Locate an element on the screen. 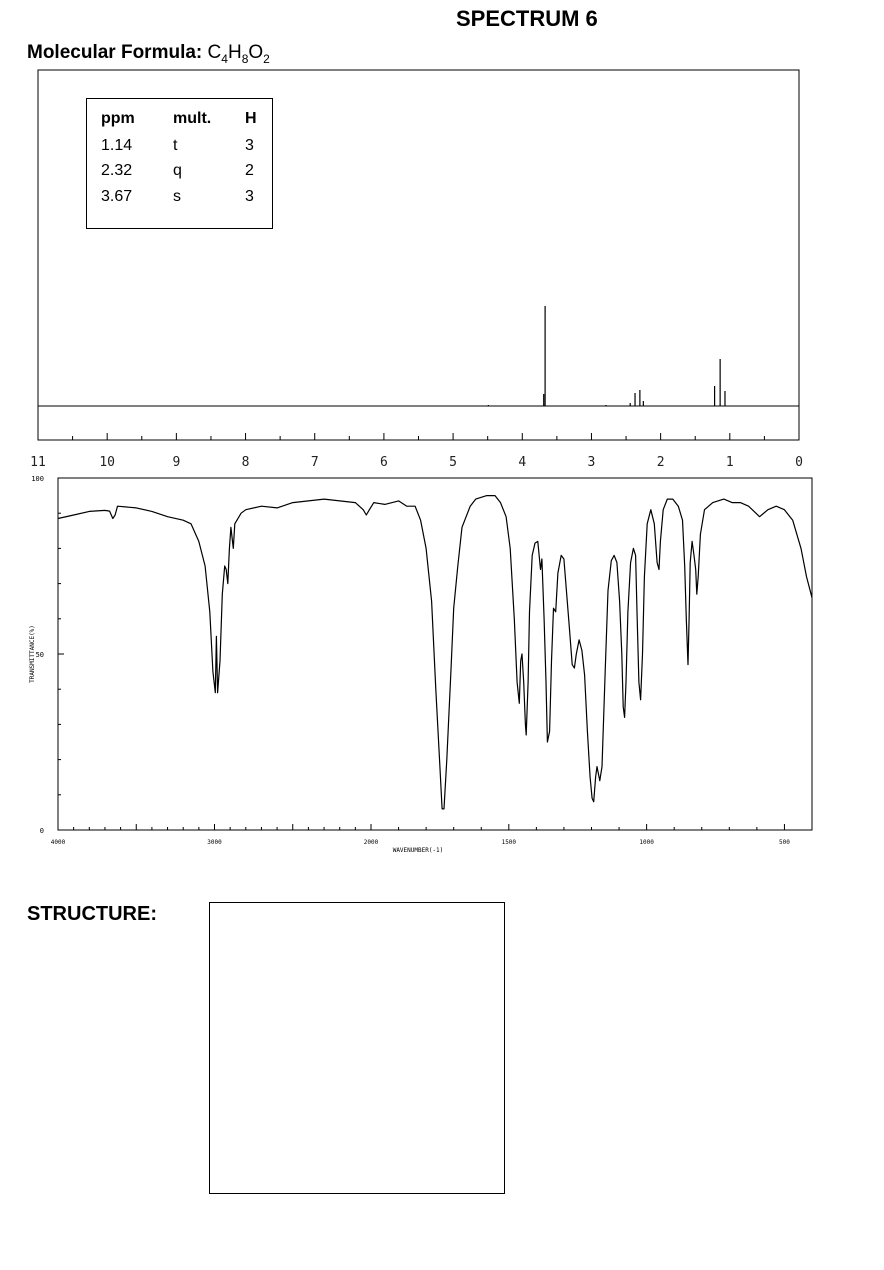 The image size is (884, 1270). structure-label: STRUCTURE: is located at coordinates (92, 914).